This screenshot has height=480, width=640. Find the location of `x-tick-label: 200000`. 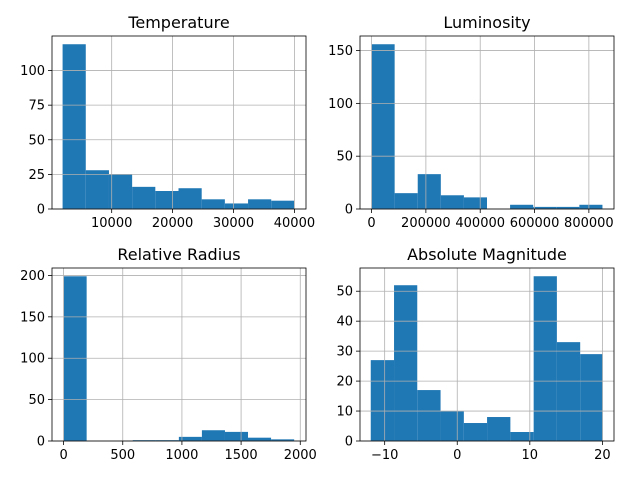

x-tick-label: 200000 is located at coordinates (426, 223).